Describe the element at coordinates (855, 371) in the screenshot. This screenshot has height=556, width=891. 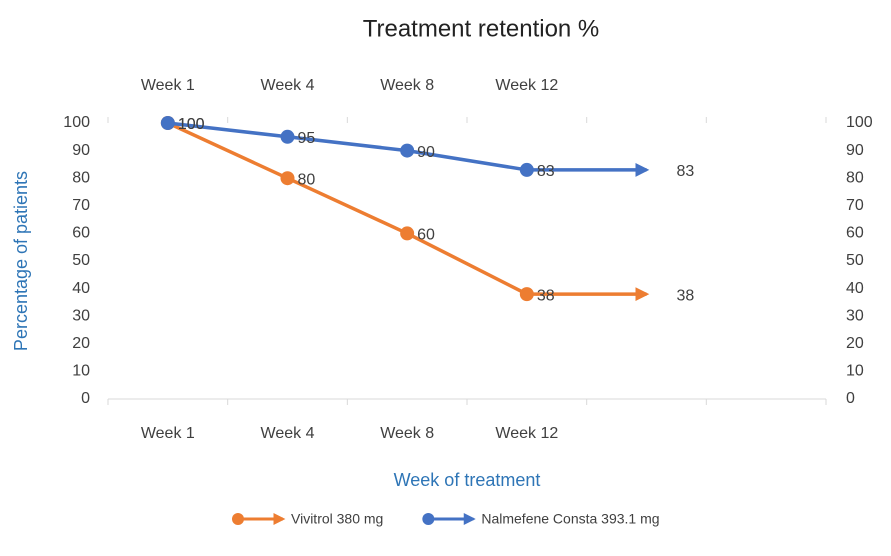
I see `y2-tick-label: 10` at that location.